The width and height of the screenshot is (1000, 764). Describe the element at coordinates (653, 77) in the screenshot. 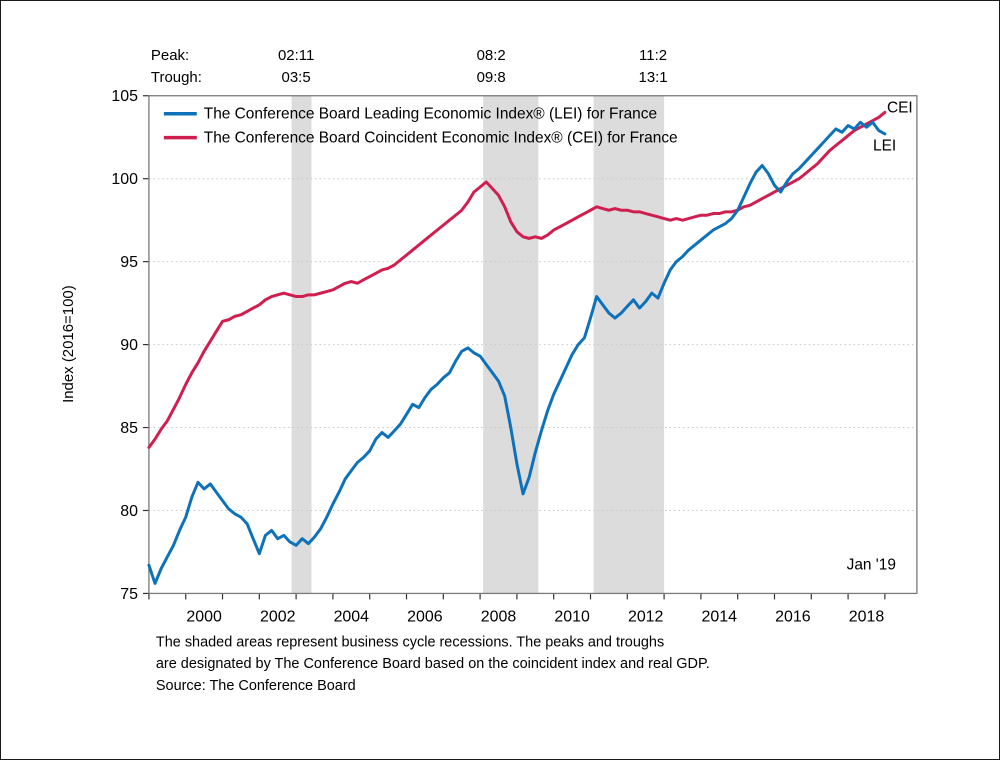

I see `trough-date-label: 13:1` at that location.